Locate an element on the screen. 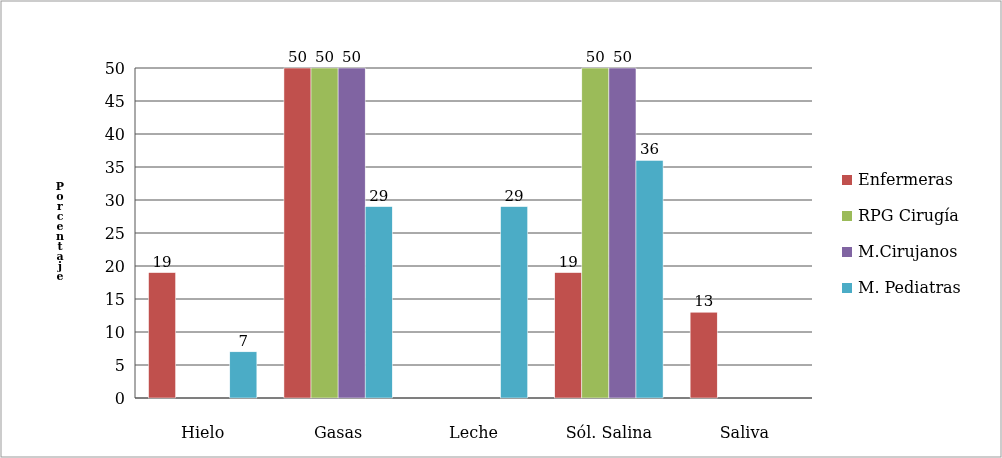 Image resolution: width=1002 pixels, height=458 pixels. data-label: 7 is located at coordinates (243, 340).